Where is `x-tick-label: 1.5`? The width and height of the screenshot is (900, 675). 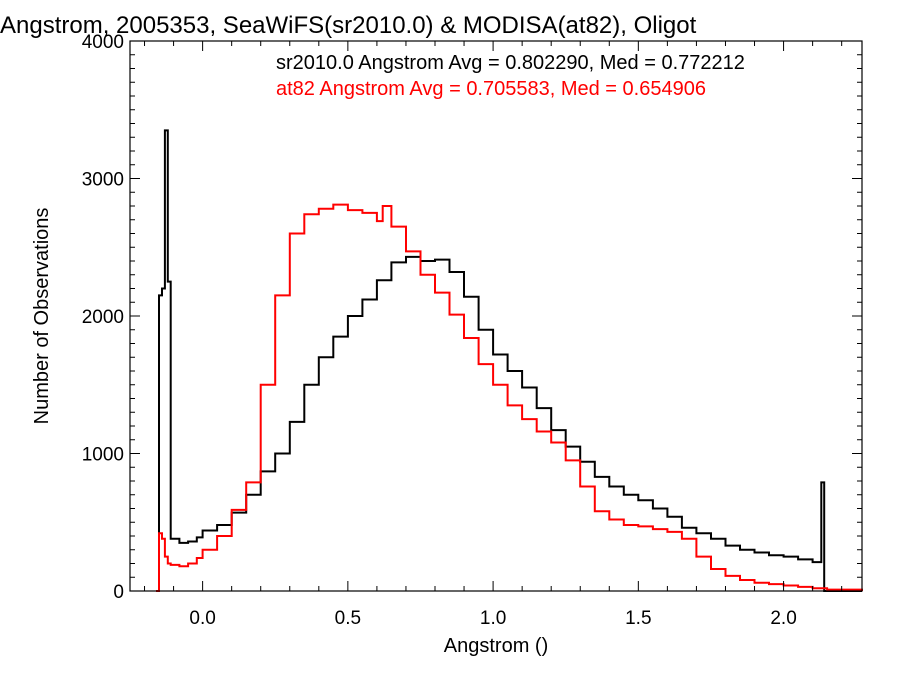
x-tick-label: 1.5 is located at coordinates (638, 618).